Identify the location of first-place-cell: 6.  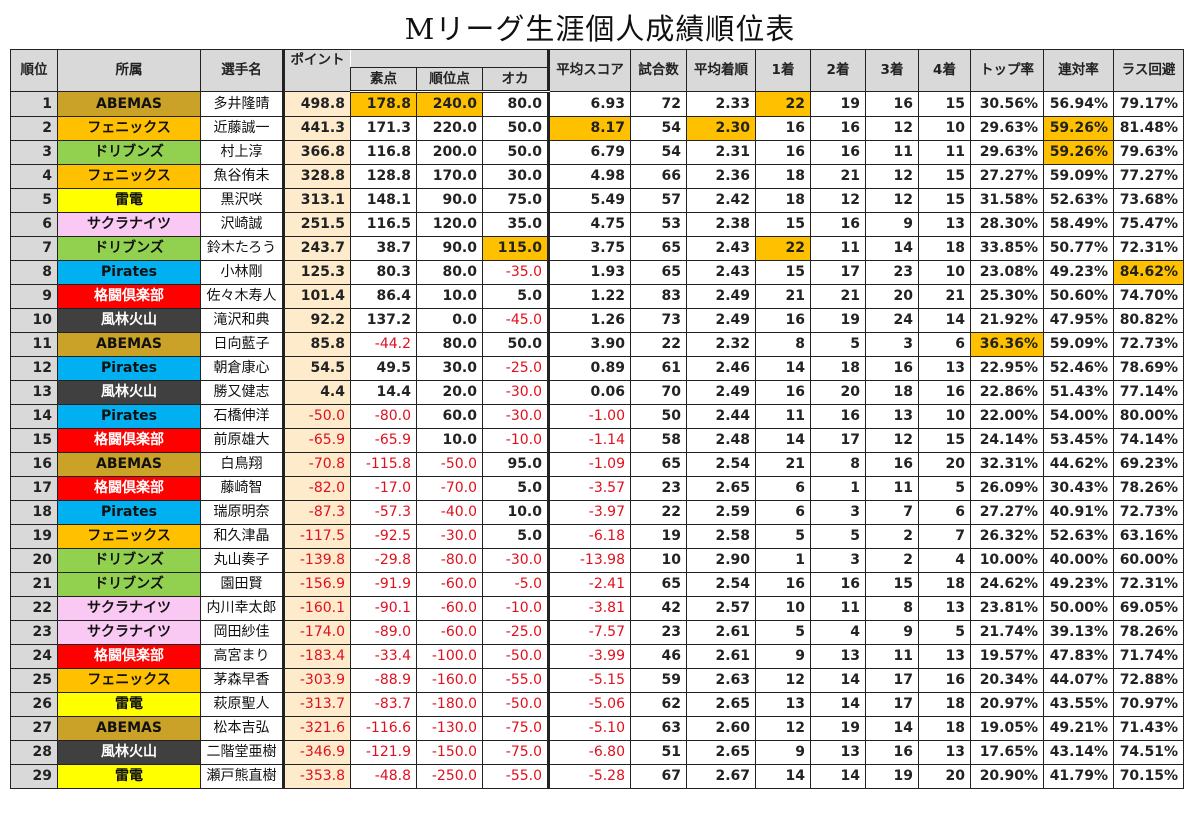
(783, 512).